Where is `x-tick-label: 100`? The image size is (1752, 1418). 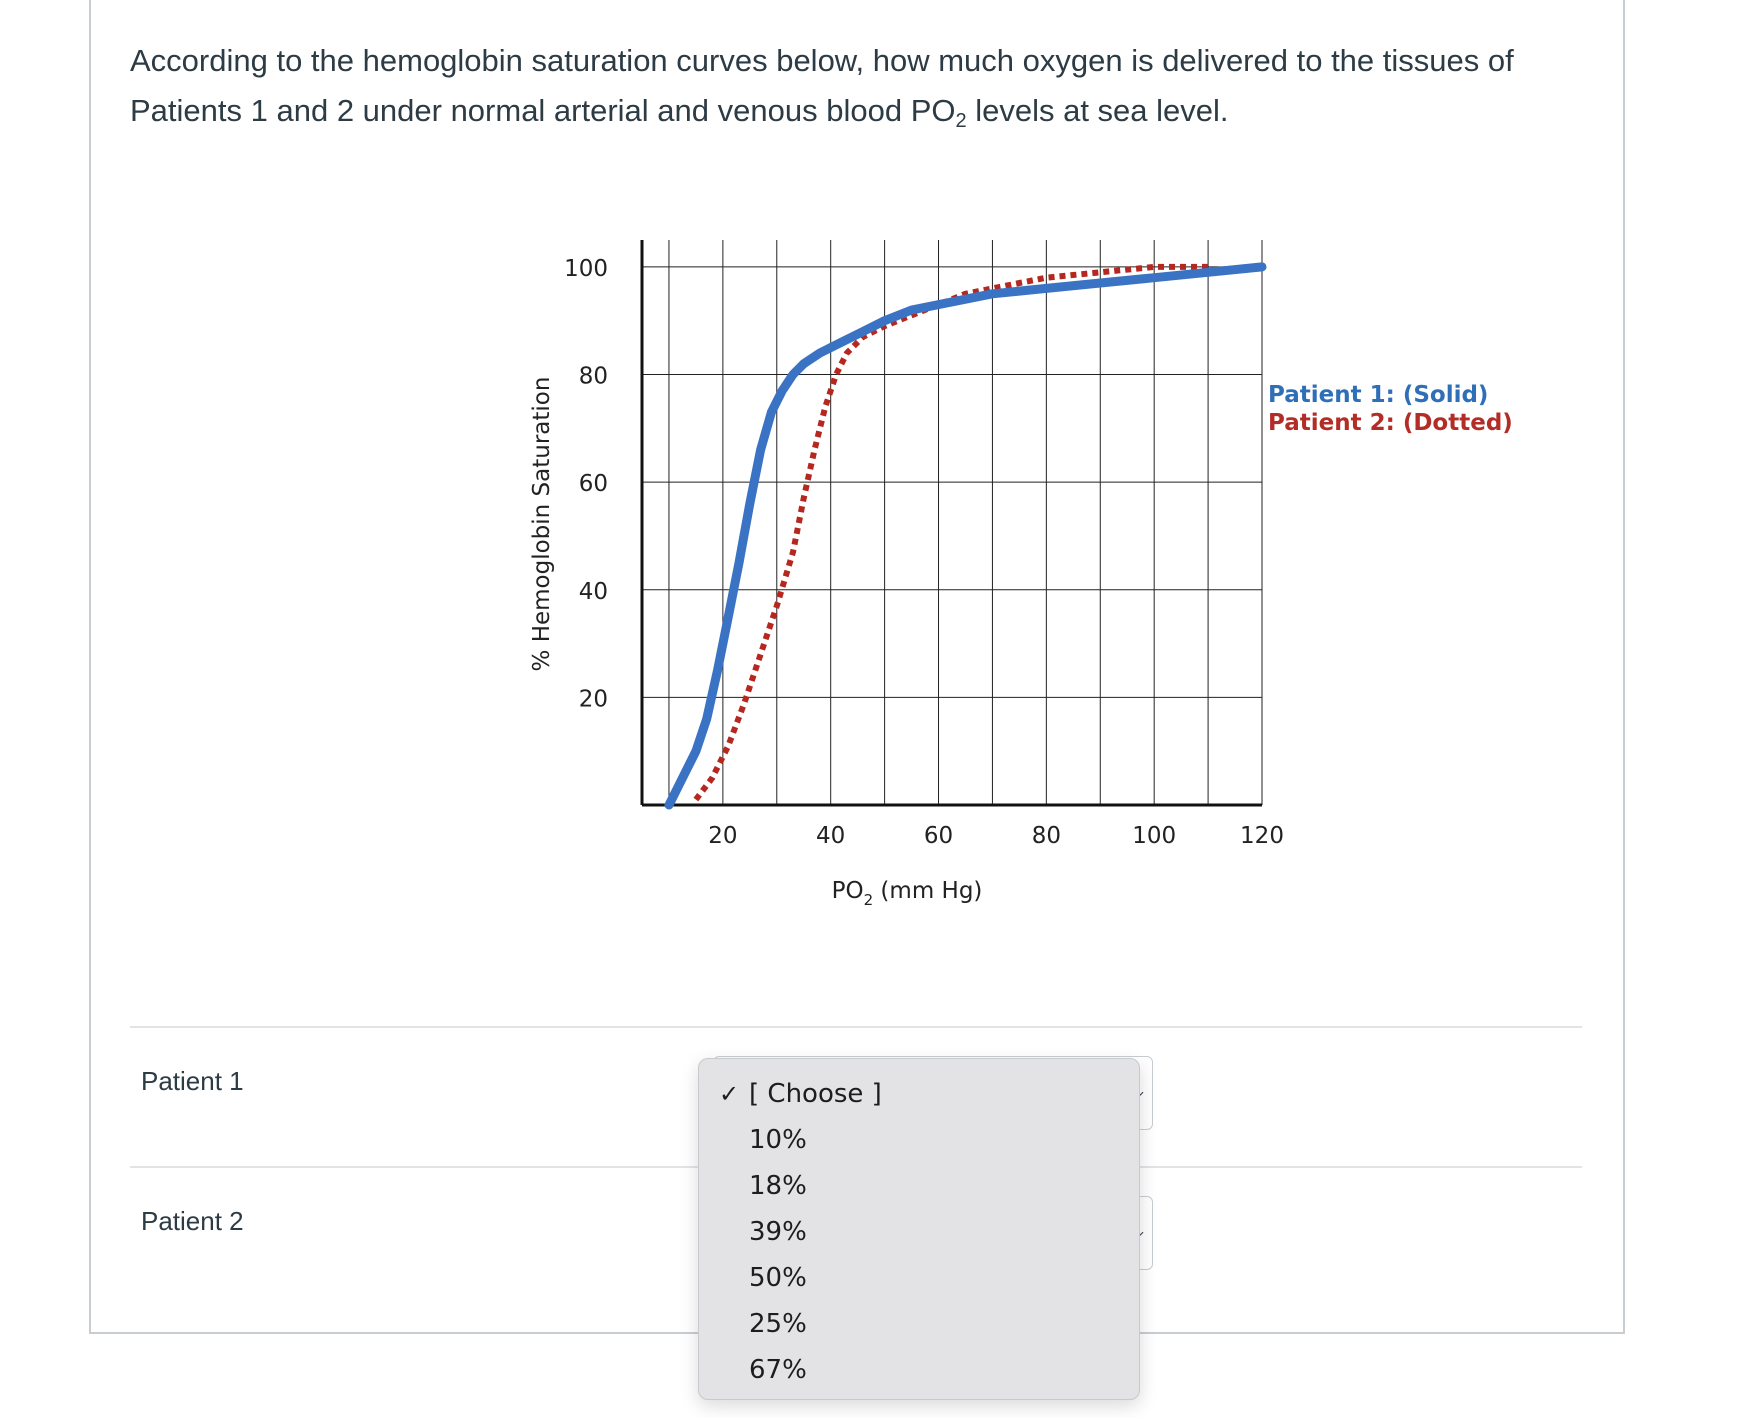 x-tick-label: 100 is located at coordinates (1154, 836).